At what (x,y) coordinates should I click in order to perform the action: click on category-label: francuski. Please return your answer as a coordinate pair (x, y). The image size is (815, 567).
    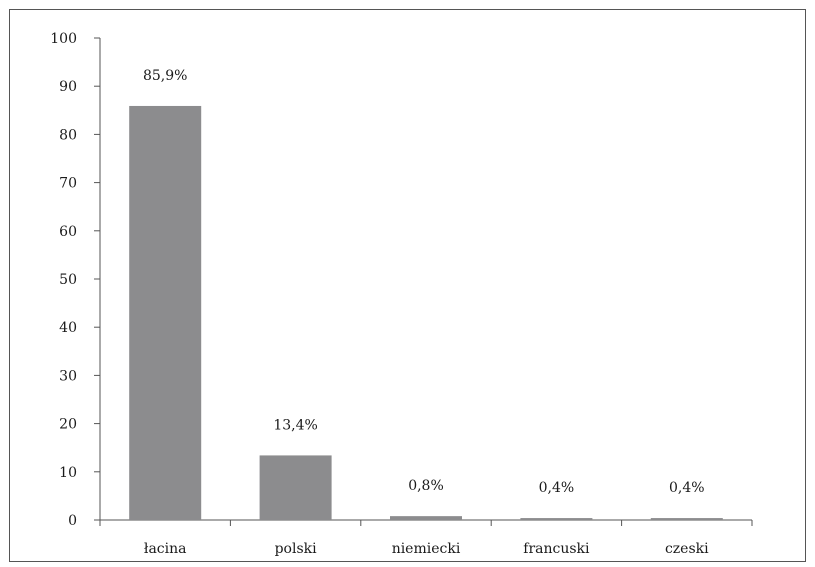
    Looking at the image, I should click on (556, 549).